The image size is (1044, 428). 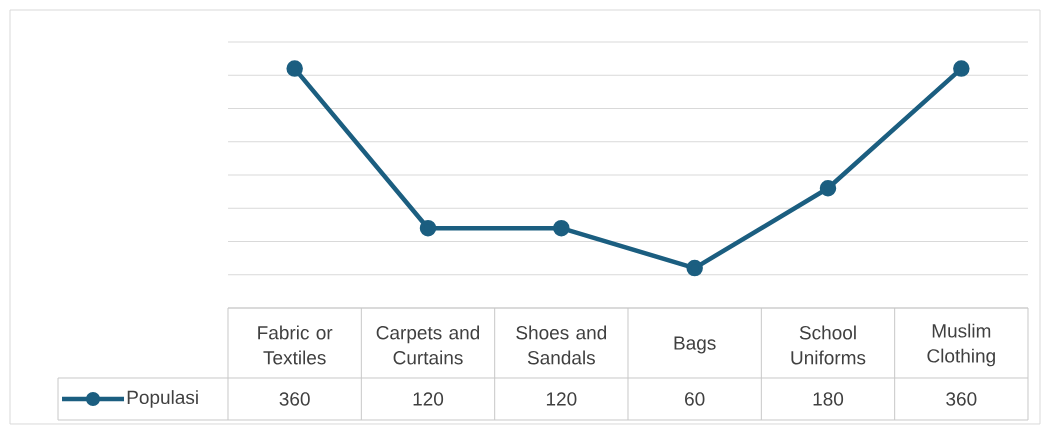 What do you see at coordinates (828, 399) in the screenshot?
I see `data-label: 180` at bounding box center [828, 399].